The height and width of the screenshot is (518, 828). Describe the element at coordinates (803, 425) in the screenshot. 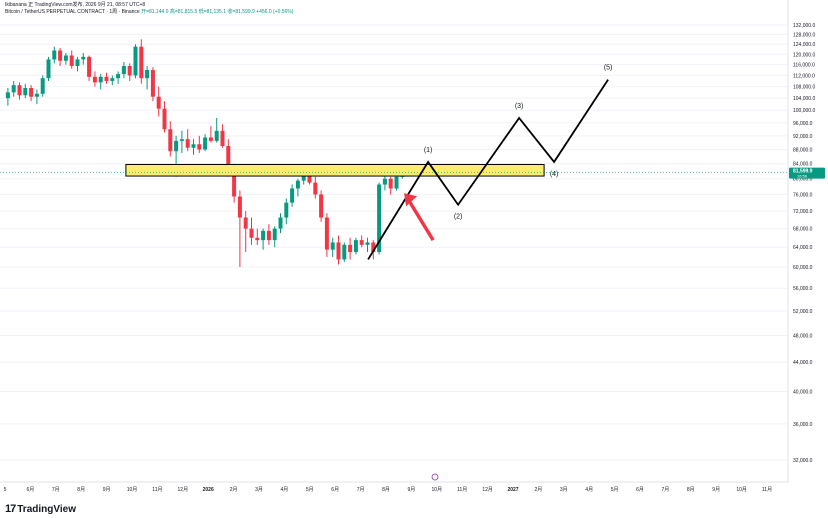

I see `y-tick-label: 36,000.0` at that location.